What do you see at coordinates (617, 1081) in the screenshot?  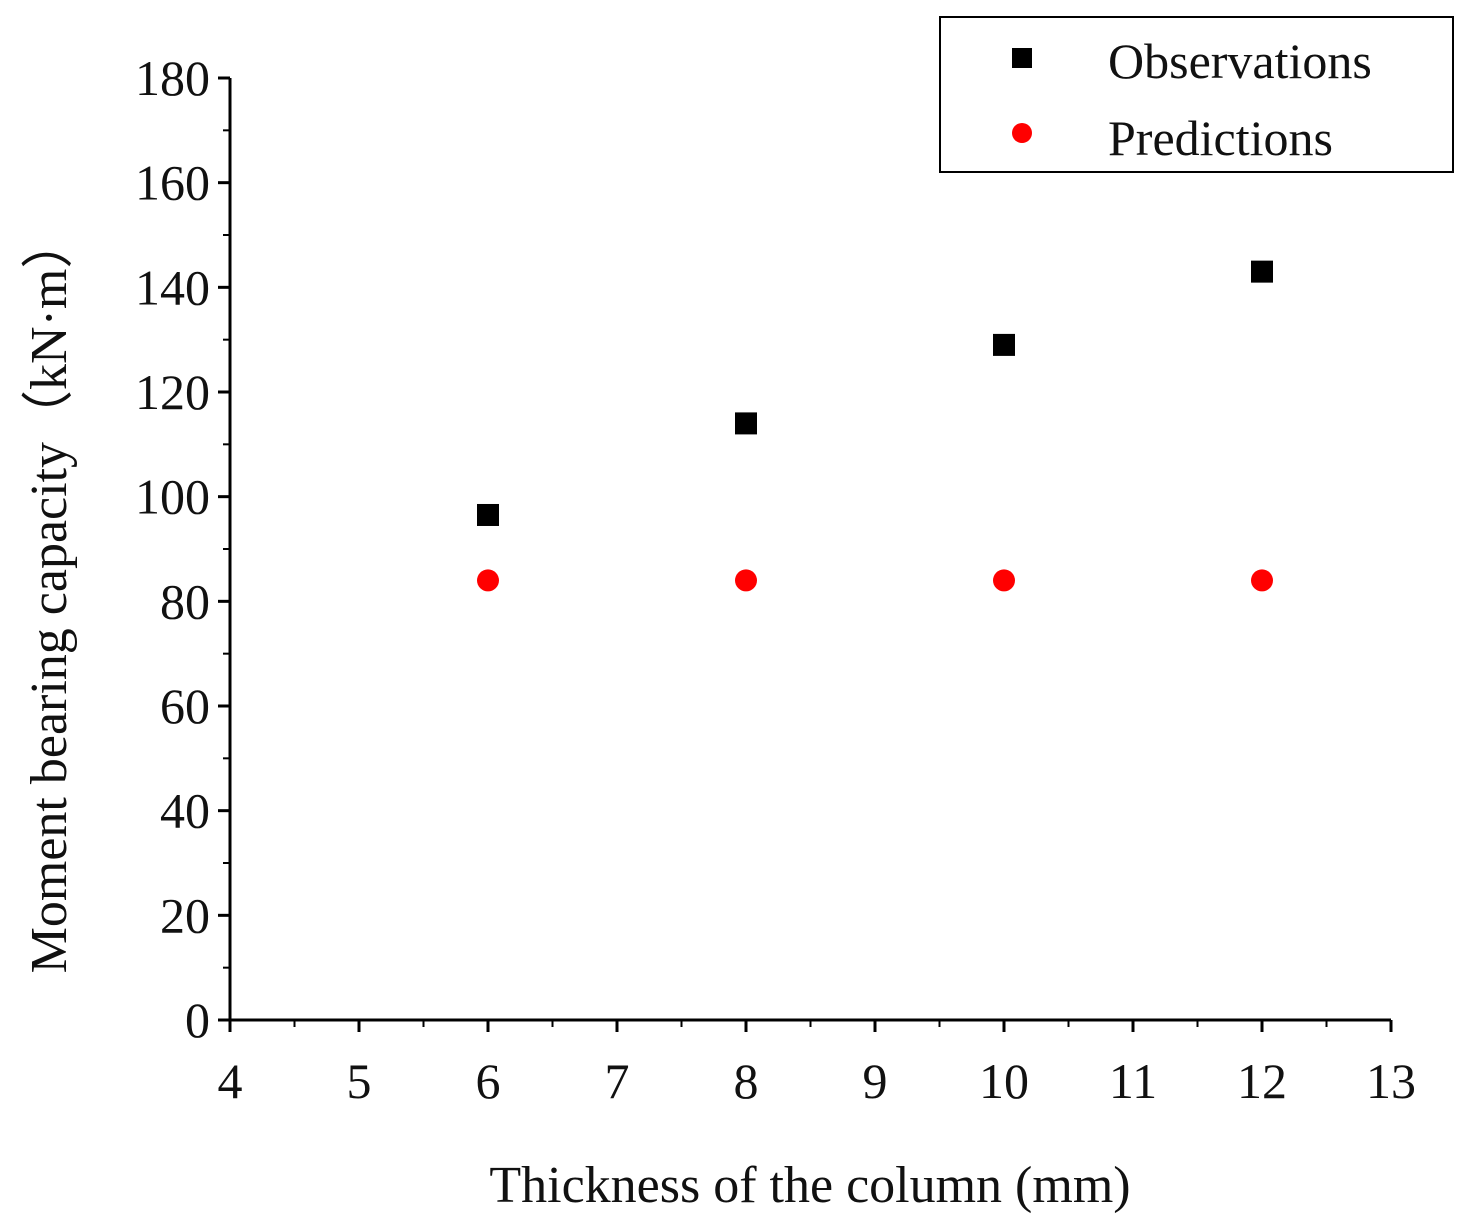 I see `x-tick-label: 7` at bounding box center [617, 1081].